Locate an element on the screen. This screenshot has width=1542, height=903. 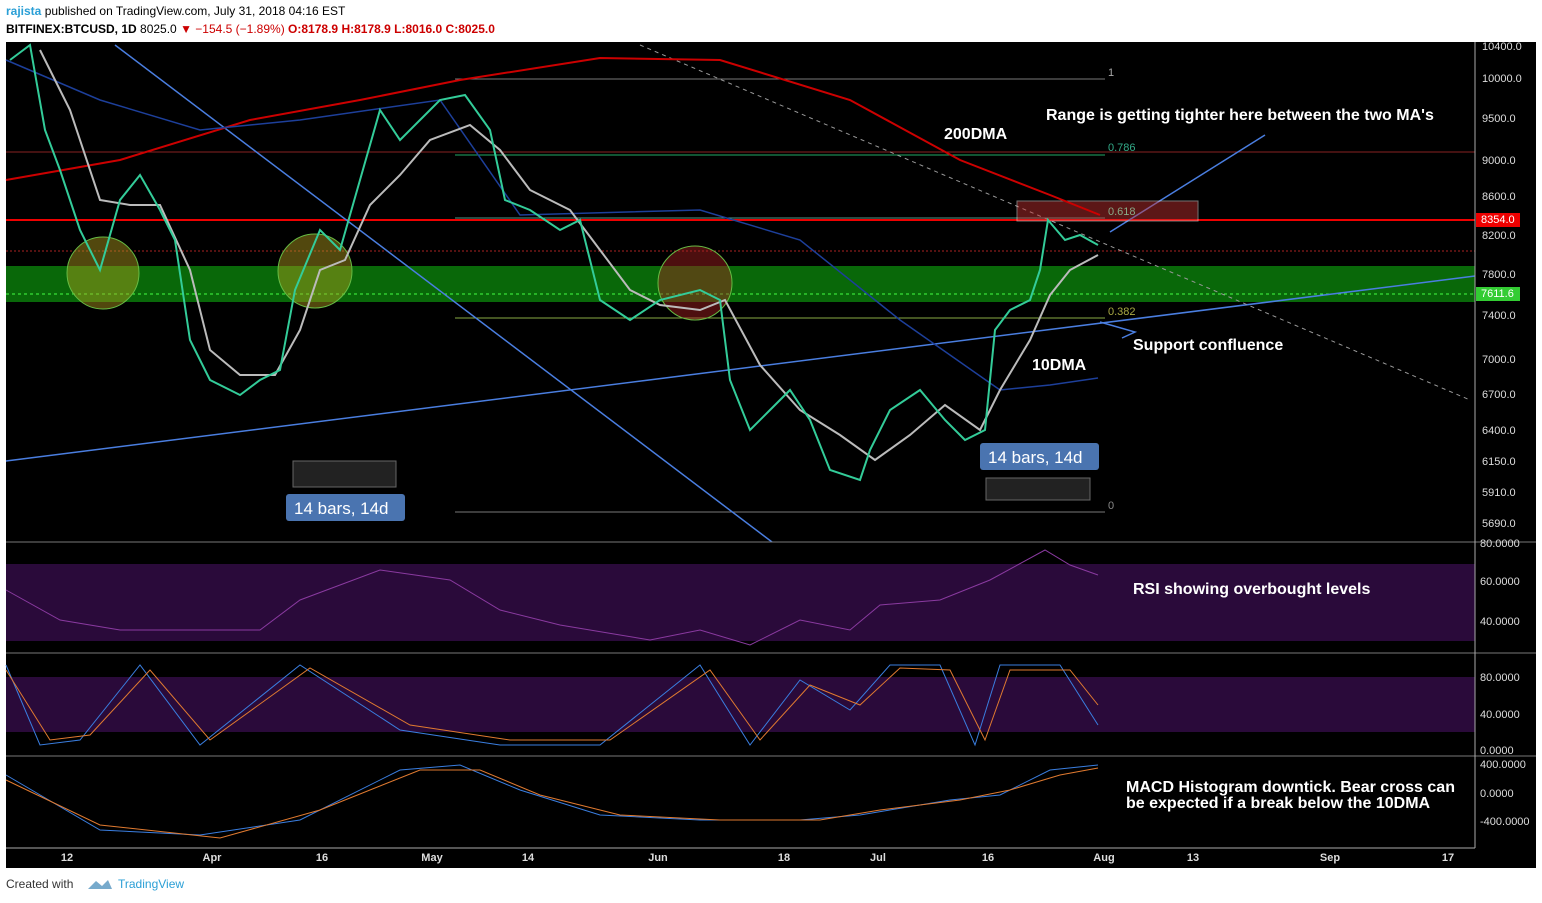
price-label: 6700.0 is located at coordinates (1499, 395).